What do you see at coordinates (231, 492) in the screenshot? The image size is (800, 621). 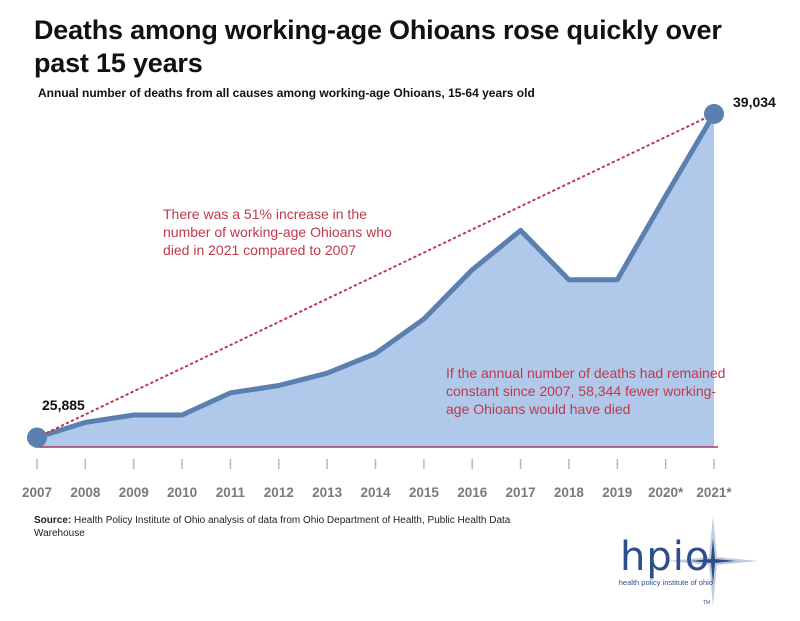 I see `x-tick-label: 2011` at bounding box center [231, 492].